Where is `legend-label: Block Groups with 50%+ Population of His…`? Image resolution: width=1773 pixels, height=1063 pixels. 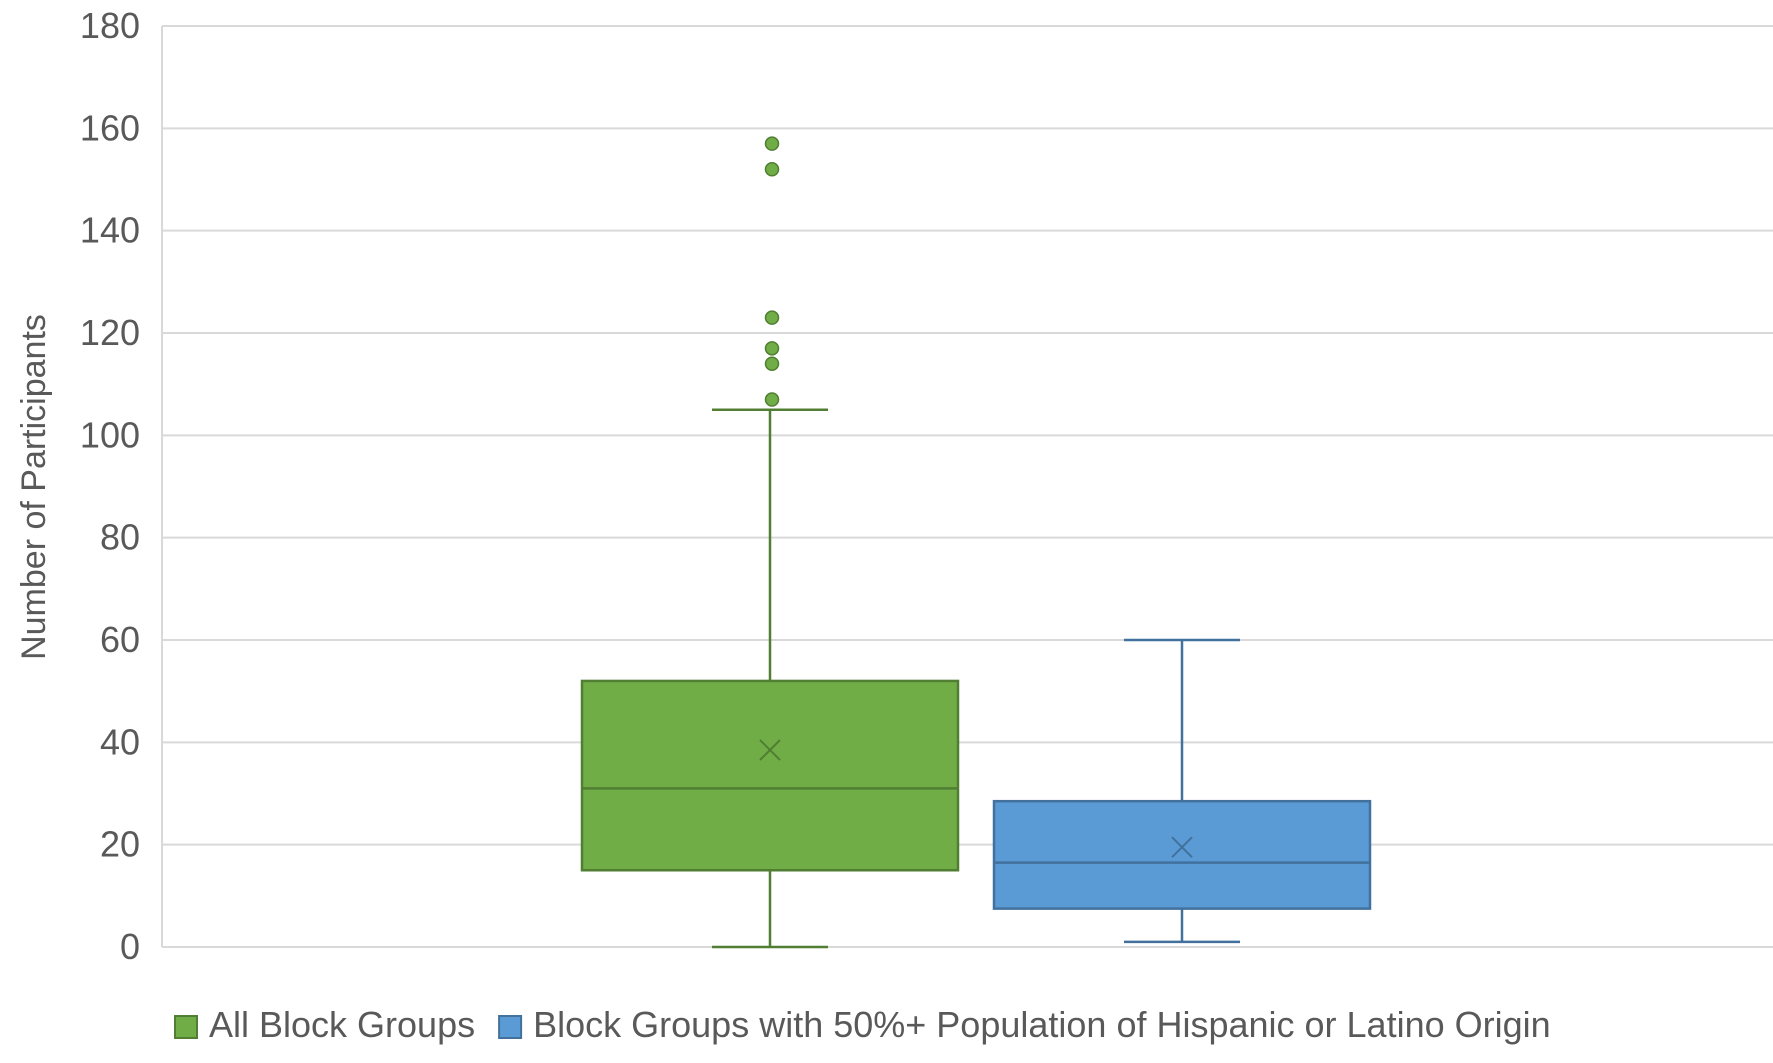 legend-label: Block Groups with 50%+ Population of His… is located at coordinates (1042, 1024).